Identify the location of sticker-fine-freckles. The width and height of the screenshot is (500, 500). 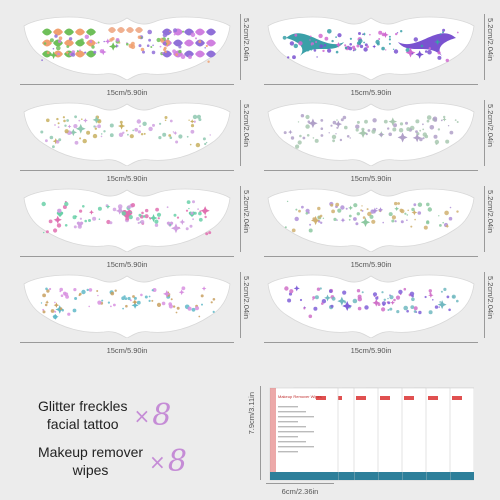
(371, 132).